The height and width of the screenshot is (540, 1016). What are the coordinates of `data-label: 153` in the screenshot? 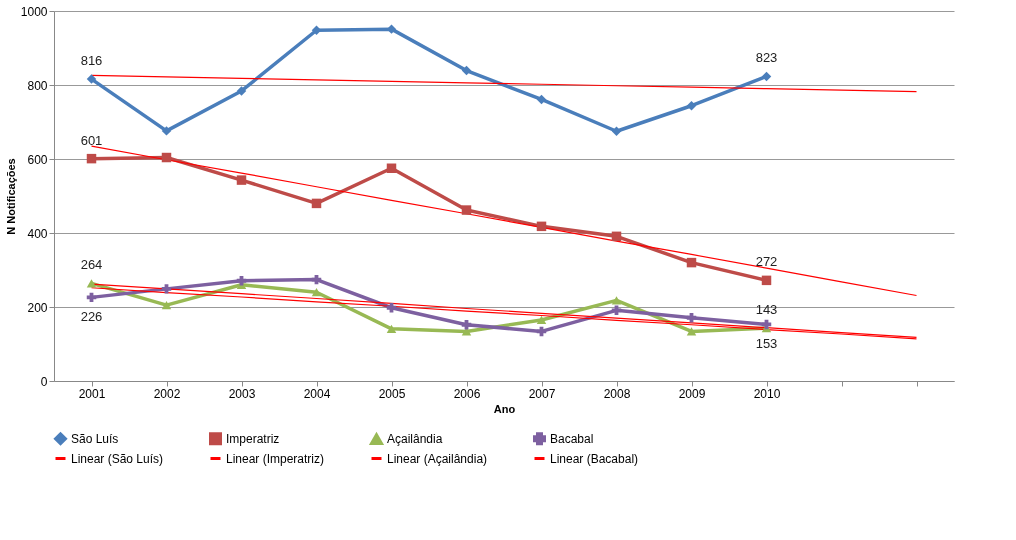 It's located at (766, 344).